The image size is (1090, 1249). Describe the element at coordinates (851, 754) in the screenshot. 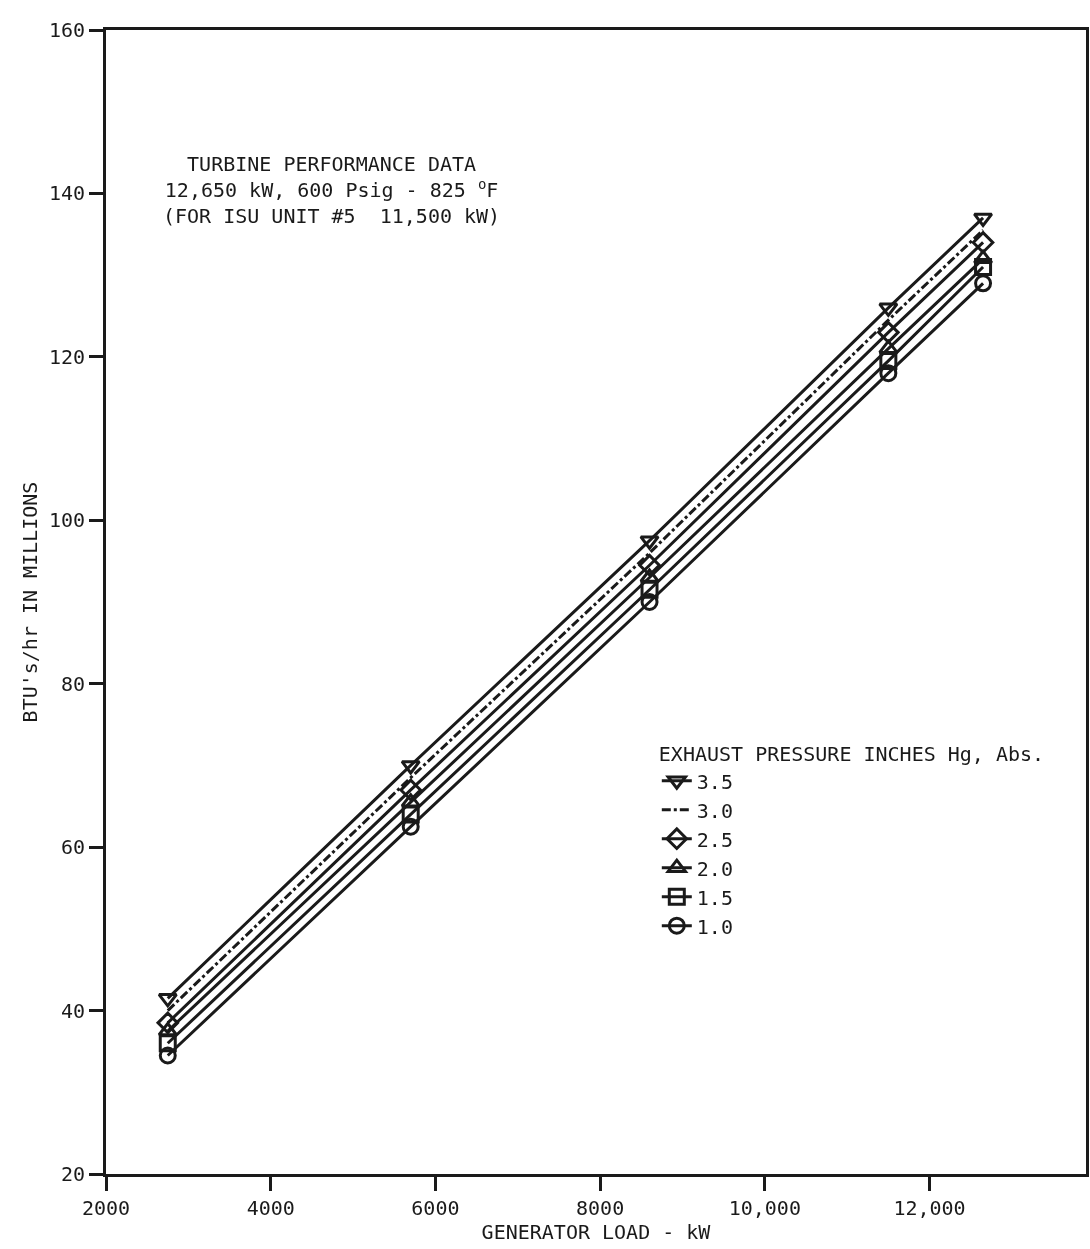

I see `legend-title: EXHAUST PRESSURE INCHES Hg, Abs.` at that location.